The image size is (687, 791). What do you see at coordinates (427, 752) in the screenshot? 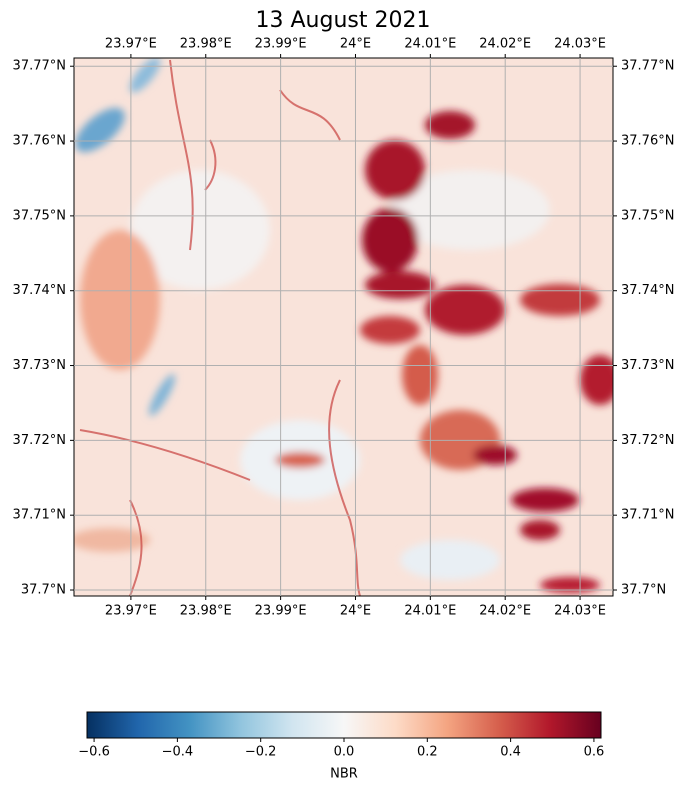
I see `colorbar-tick-label: 0.2` at bounding box center [427, 752].